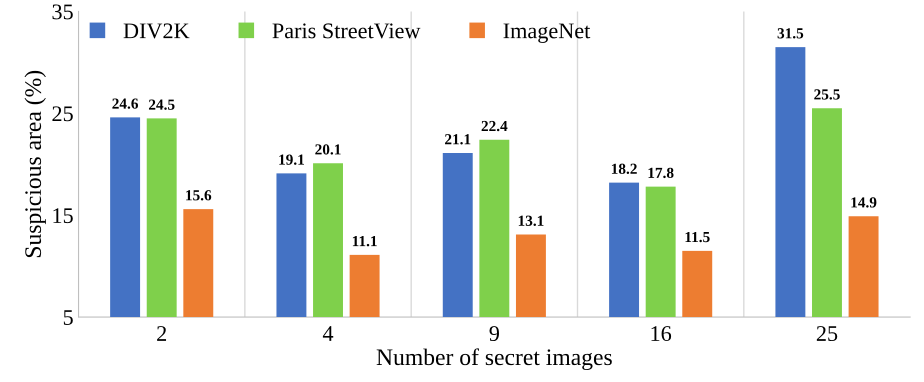 The width and height of the screenshot is (924, 382). Describe the element at coordinates (624, 169) in the screenshot. I see `data-label: 18.2` at that location.